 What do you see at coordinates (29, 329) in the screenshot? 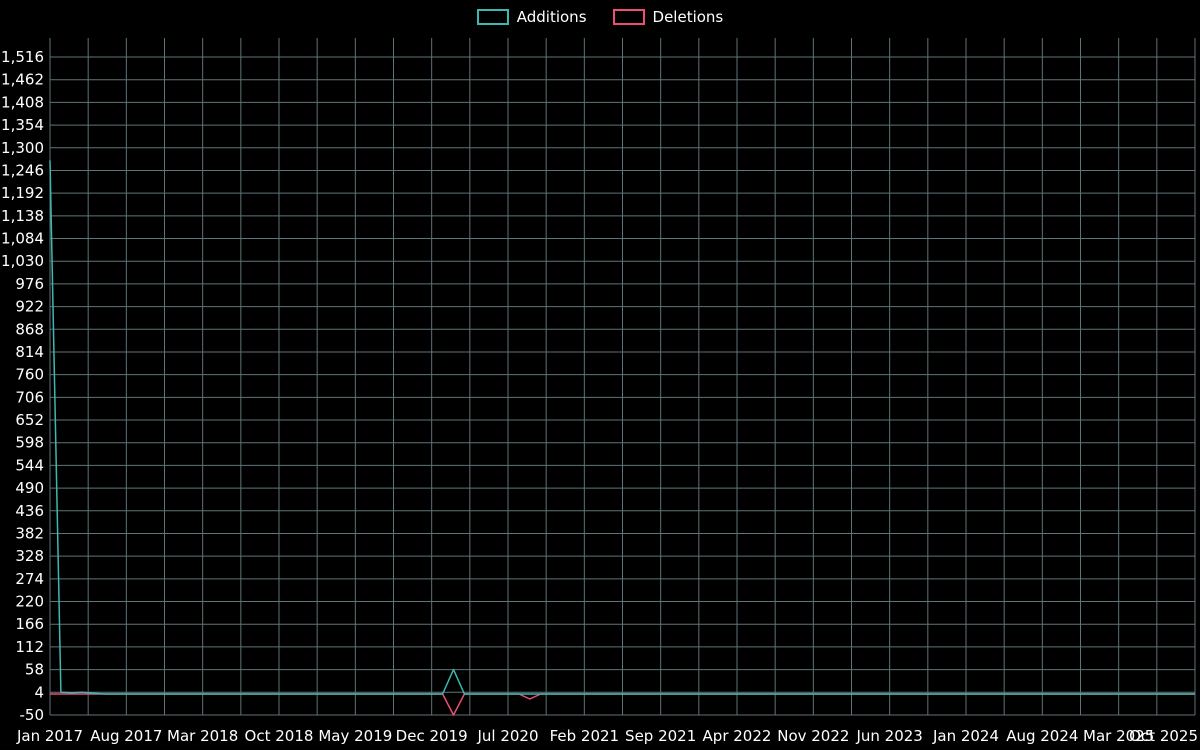
I see `y-tick-label: 868` at bounding box center [29, 329].